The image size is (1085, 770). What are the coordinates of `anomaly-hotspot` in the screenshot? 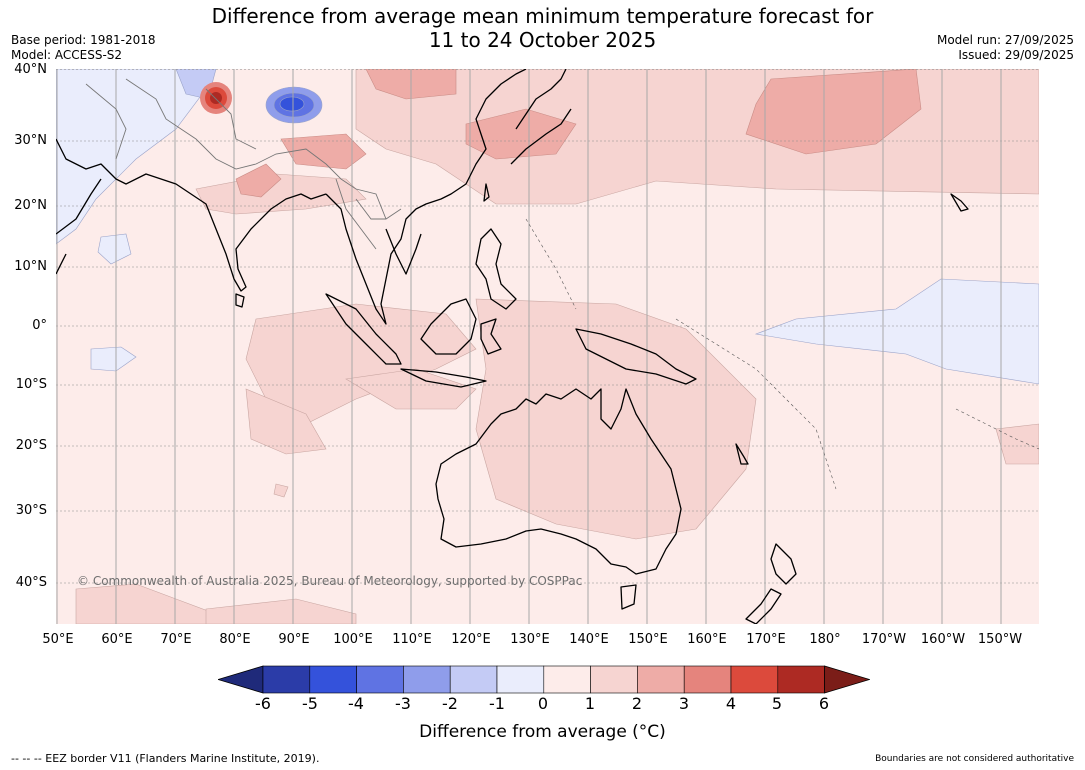 It's located at (216, 98).